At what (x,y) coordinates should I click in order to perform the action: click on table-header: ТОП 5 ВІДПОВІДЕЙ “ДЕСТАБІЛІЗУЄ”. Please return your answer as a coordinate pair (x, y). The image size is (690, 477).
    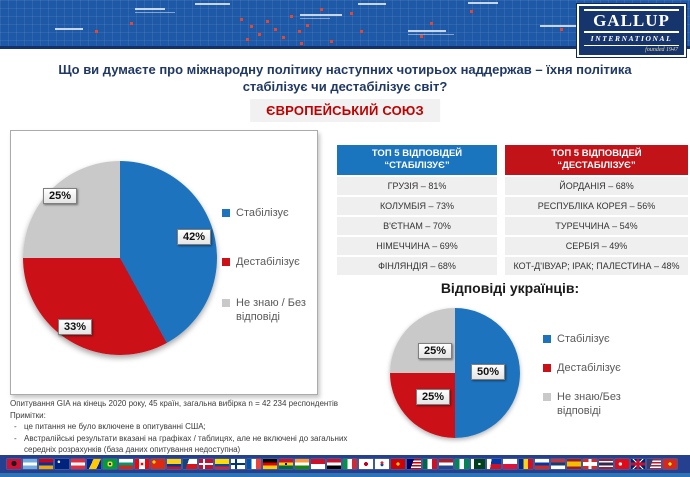
    Looking at the image, I should click on (596, 160).